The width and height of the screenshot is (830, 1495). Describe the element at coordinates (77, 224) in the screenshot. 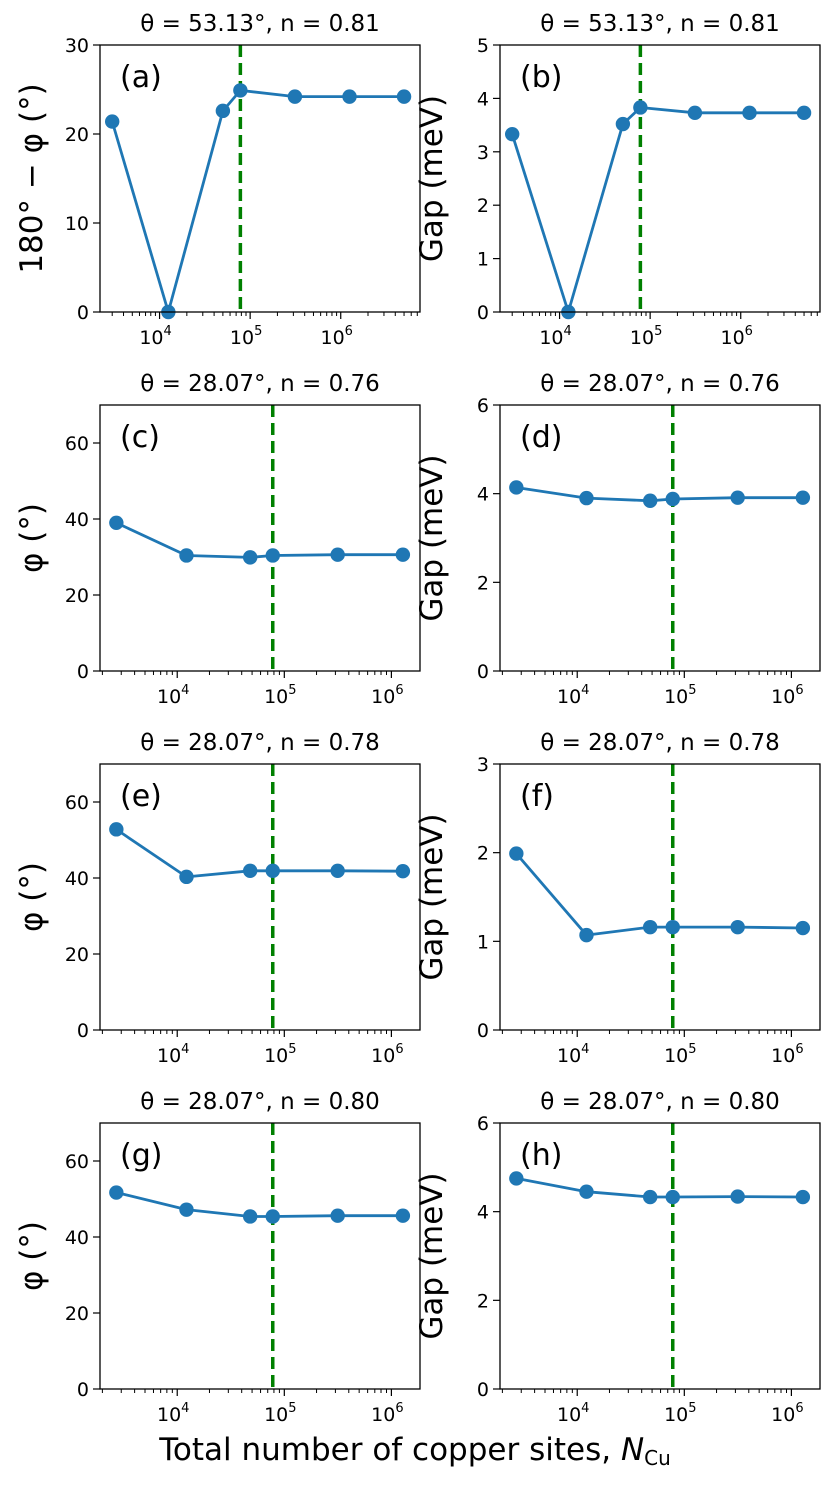

I see `y-tick-label: 10` at that location.